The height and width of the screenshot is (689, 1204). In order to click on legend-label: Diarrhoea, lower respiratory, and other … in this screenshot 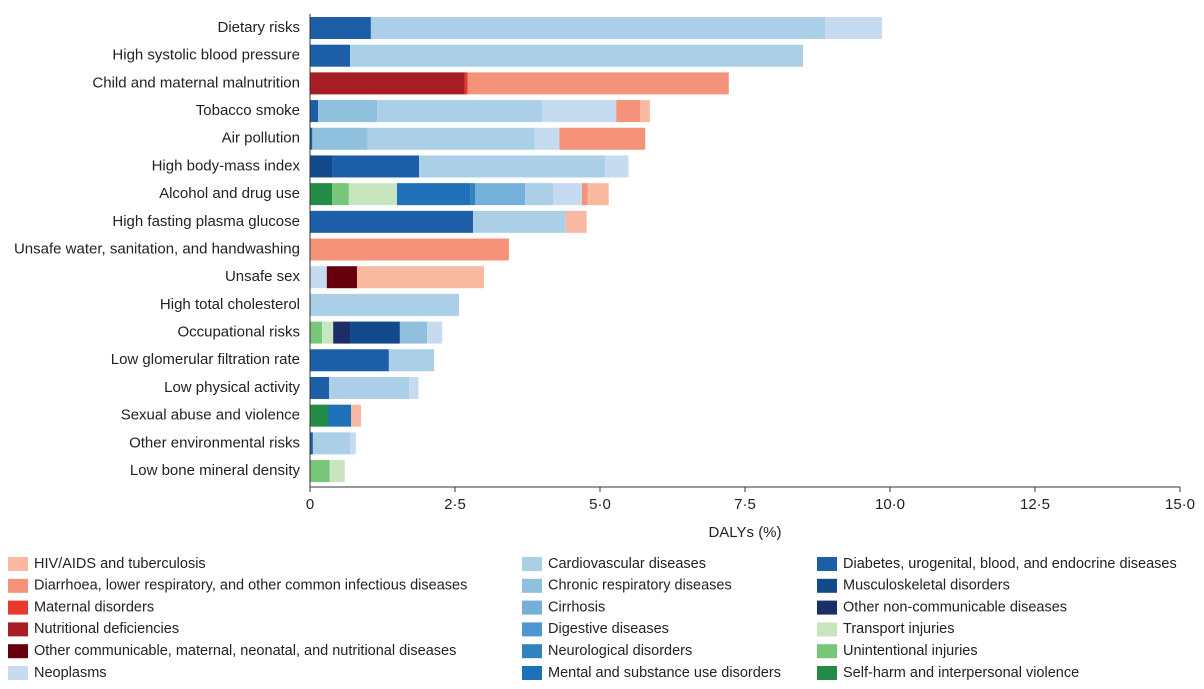, I will do `click(250, 586)`.